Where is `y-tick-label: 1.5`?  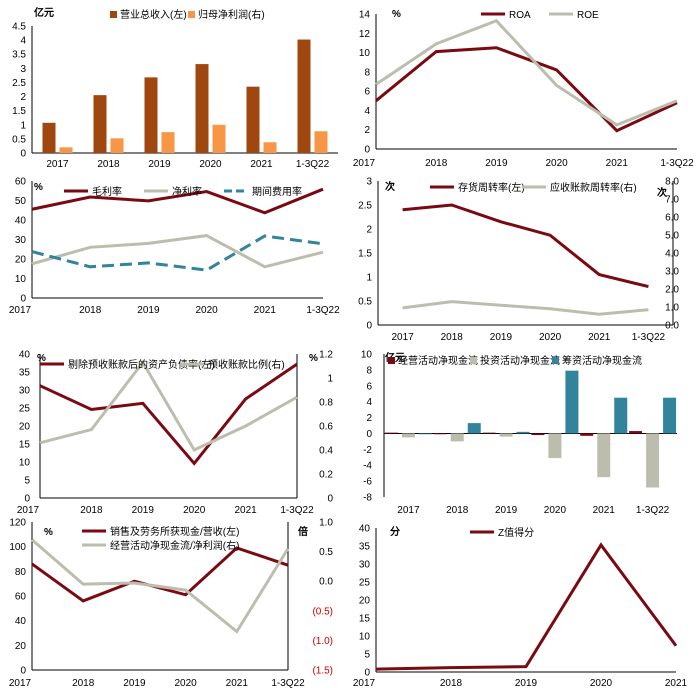 y-tick-label: 1.5 is located at coordinates (19, 111).